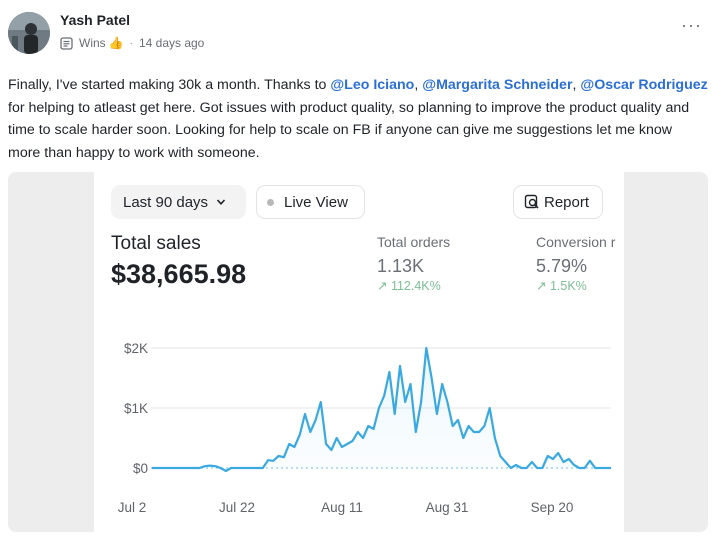  Describe the element at coordinates (132, 507) in the screenshot. I see `x-tick-label: Jul 2` at that location.